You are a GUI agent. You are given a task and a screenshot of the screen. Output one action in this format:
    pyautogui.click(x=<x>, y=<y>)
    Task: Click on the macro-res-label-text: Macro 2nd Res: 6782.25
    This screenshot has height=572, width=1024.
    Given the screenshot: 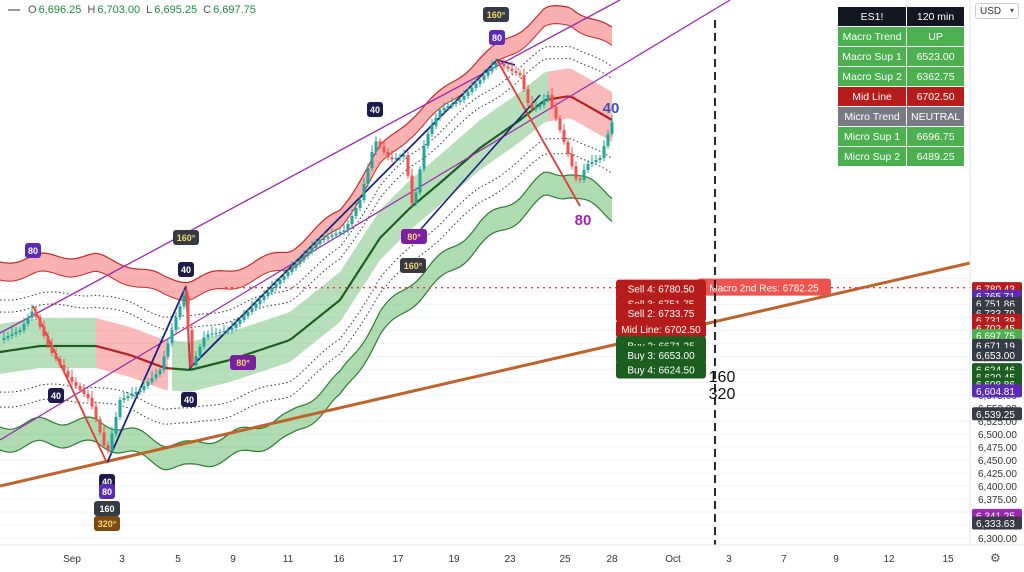 What is the action you would take?
    pyautogui.click(x=764, y=289)
    